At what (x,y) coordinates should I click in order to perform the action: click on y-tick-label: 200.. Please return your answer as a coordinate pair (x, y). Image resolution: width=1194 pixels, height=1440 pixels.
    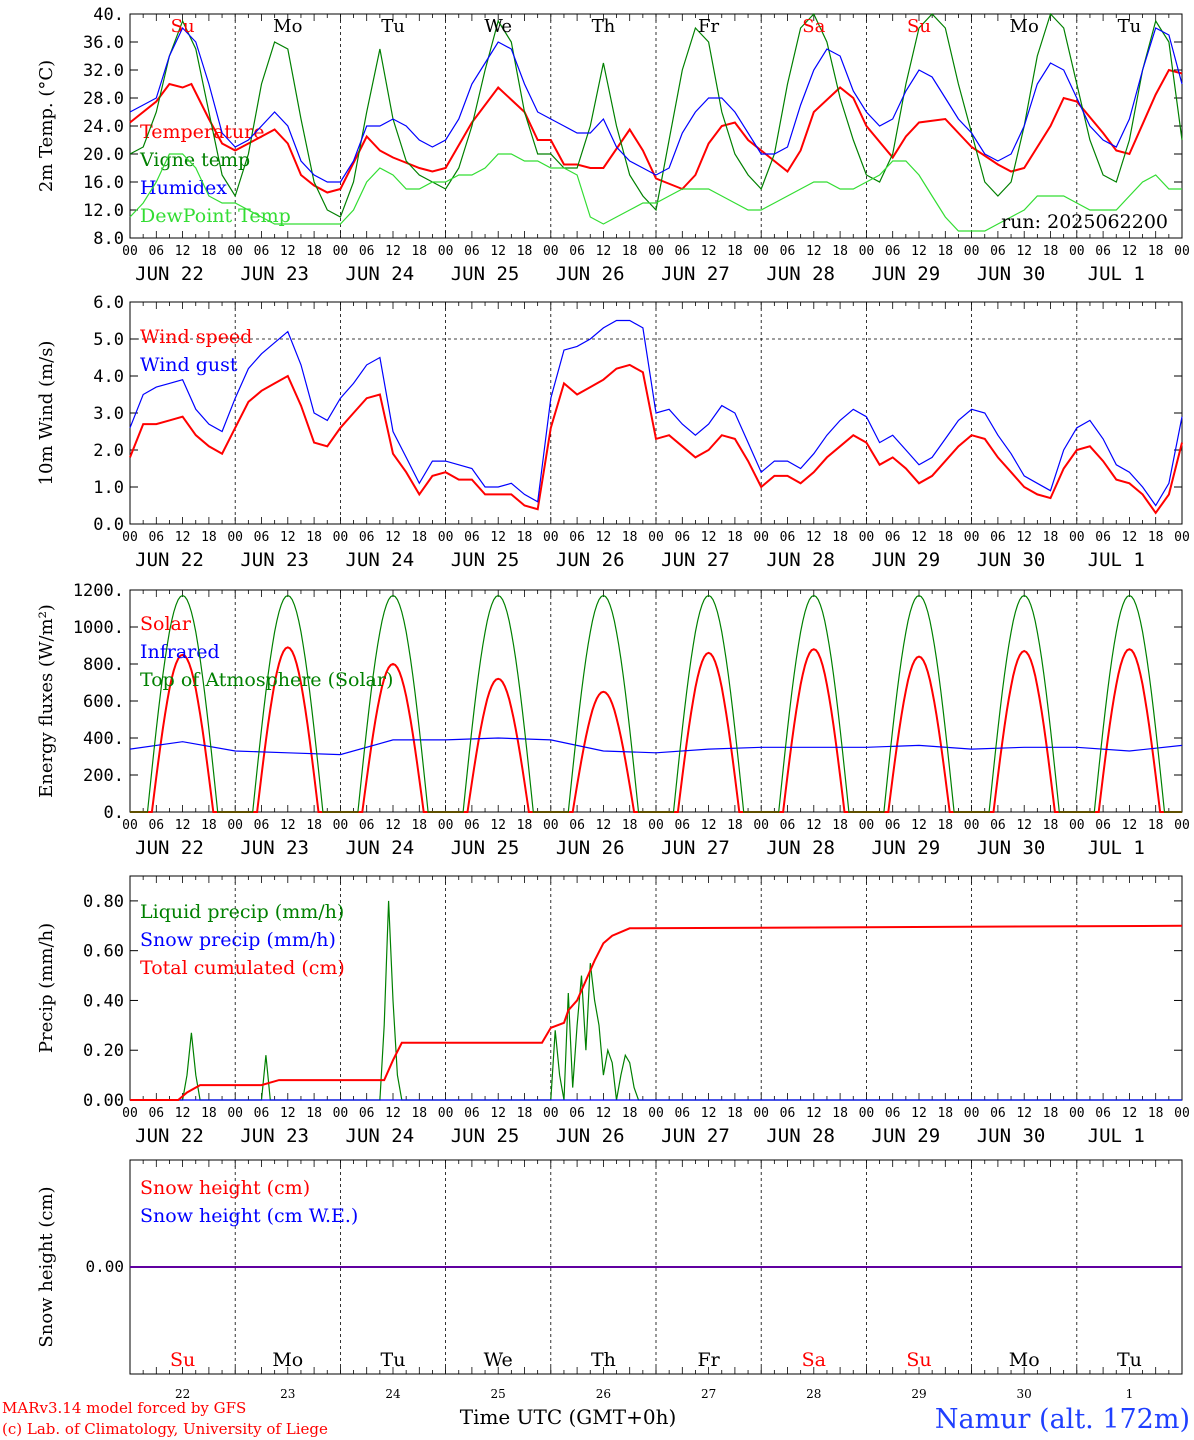
    Looking at the image, I should click on (103, 776).